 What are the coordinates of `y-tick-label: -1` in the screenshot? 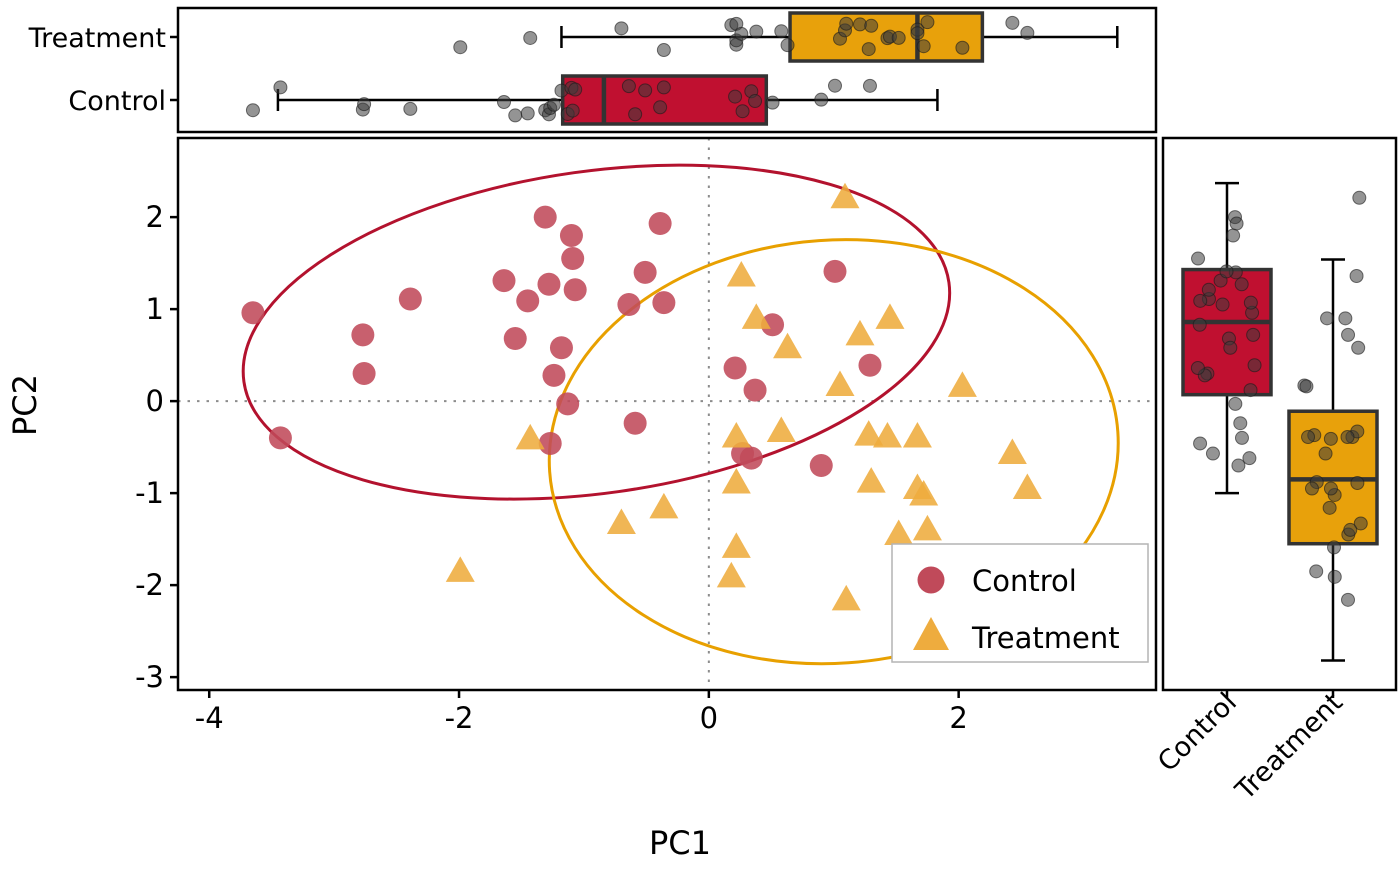 It's located at (149, 493).